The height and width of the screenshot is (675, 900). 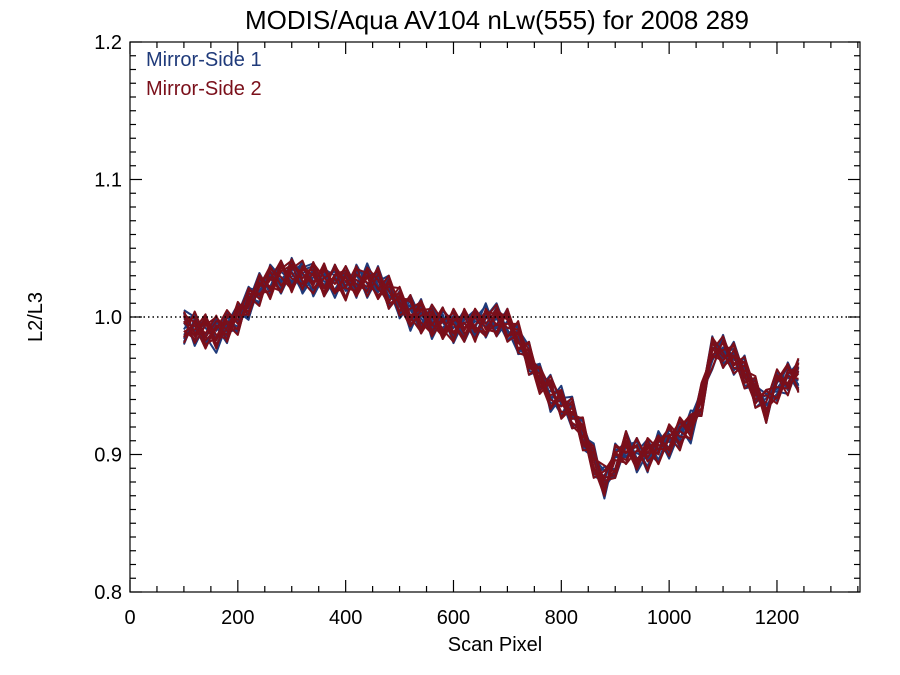 I want to click on x-axis-tick-labels: 0 200 400 600 800 1000 1200, so click(x=461, y=618).